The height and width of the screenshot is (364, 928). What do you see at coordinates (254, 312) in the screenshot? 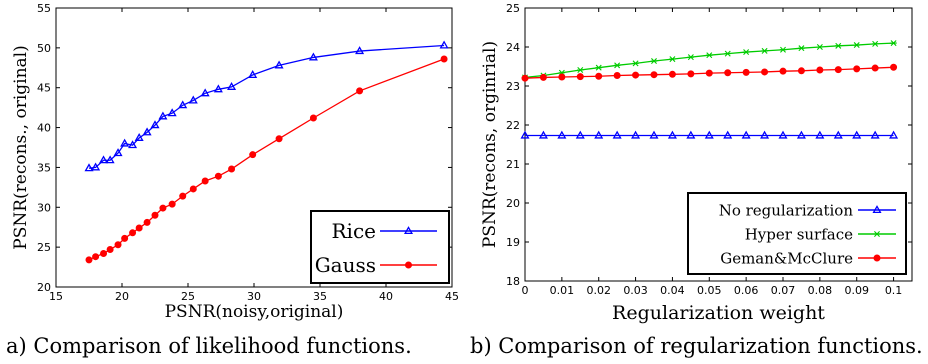
I see `left-x-axis-label: PSNR(noisy,original)` at bounding box center [254, 312].